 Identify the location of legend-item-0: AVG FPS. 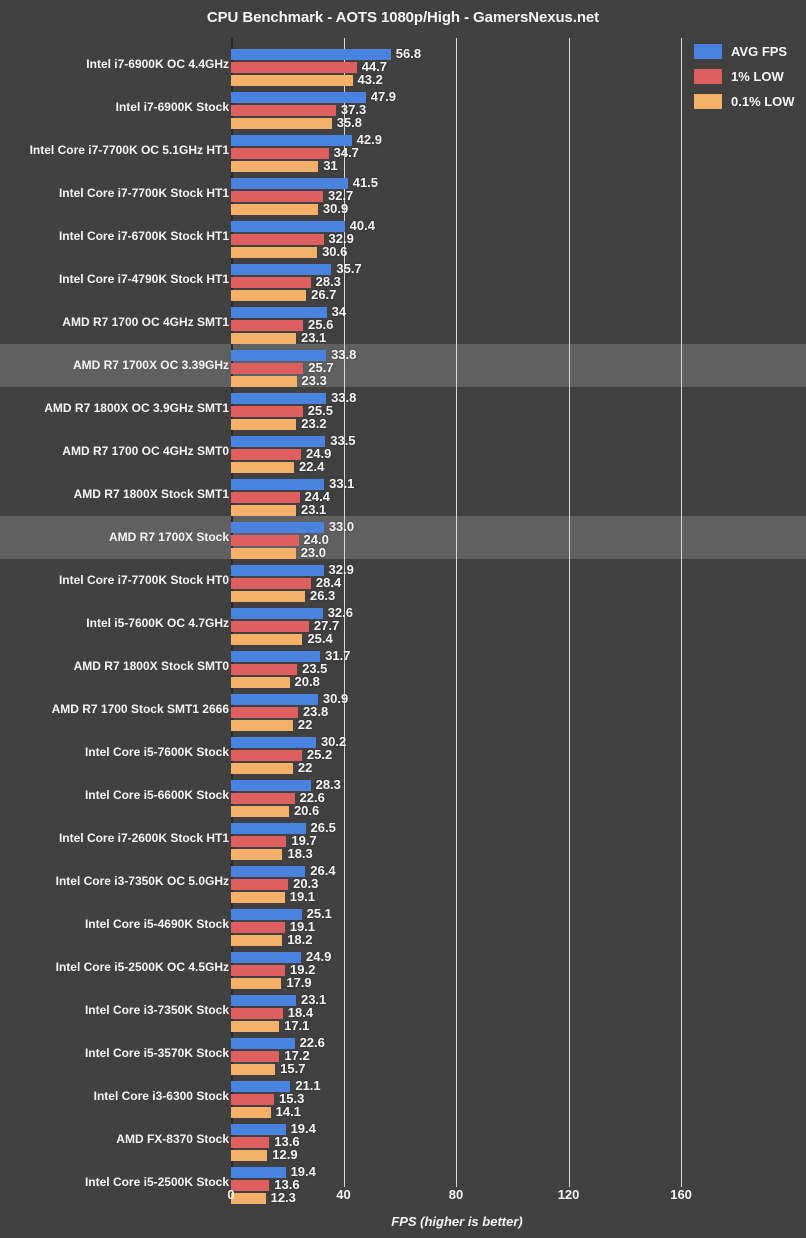
(750, 51).